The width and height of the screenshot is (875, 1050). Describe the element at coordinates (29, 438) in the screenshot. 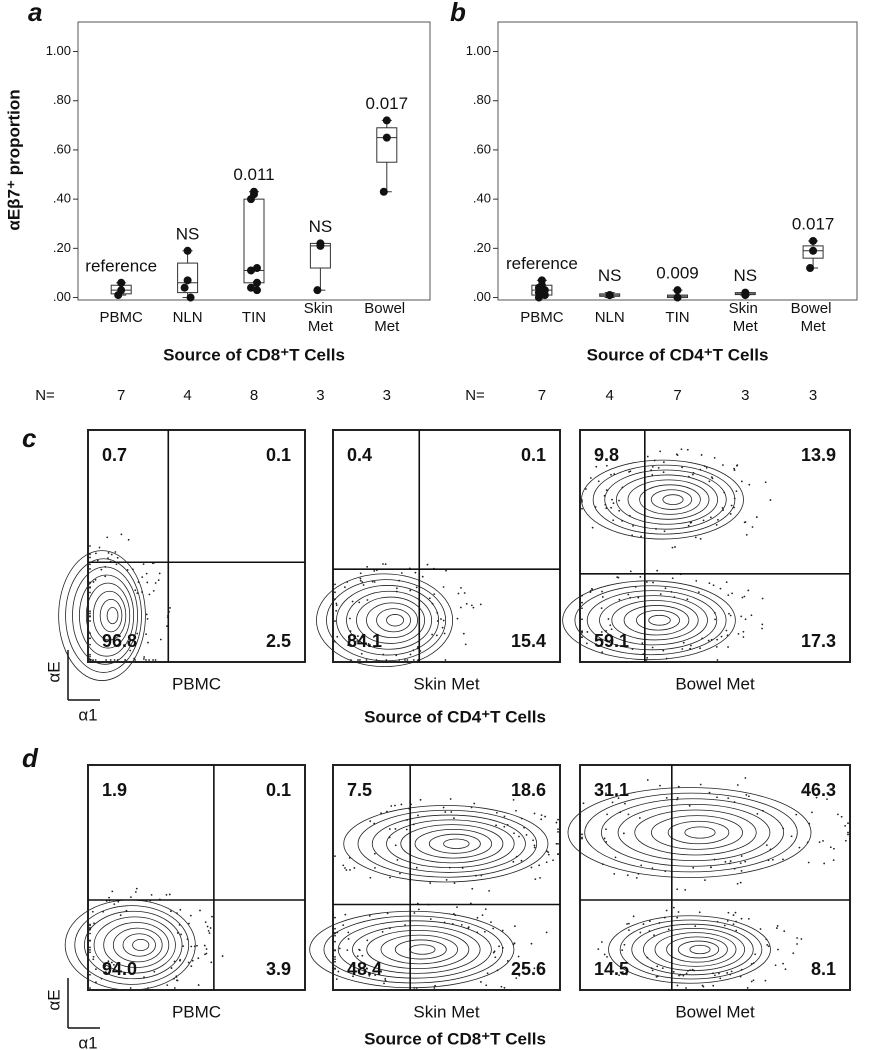

I see `panel-label: c` at that location.